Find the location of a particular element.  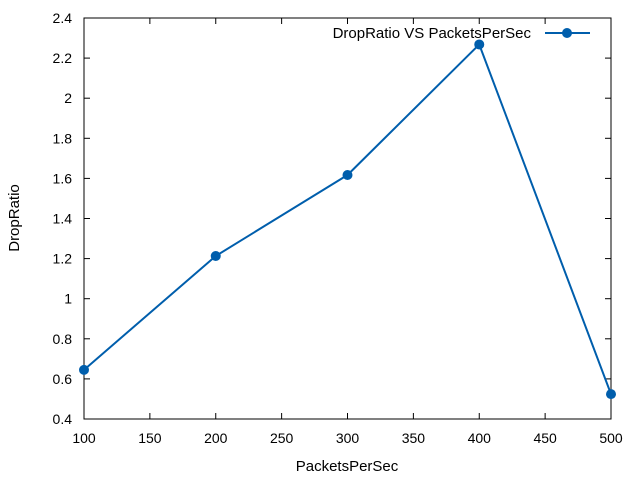

y-axis-label: DropRatio is located at coordinates (14, 218).